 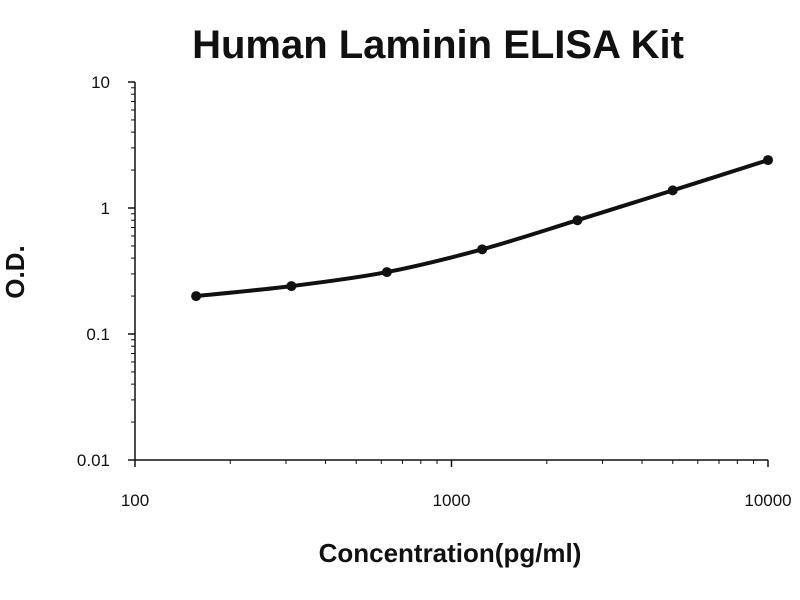 What do you see at coordinates (93, 460) in the screenshot?
I see `y-tick-label-0.01: 0.01` at bounding box center [93, 460].